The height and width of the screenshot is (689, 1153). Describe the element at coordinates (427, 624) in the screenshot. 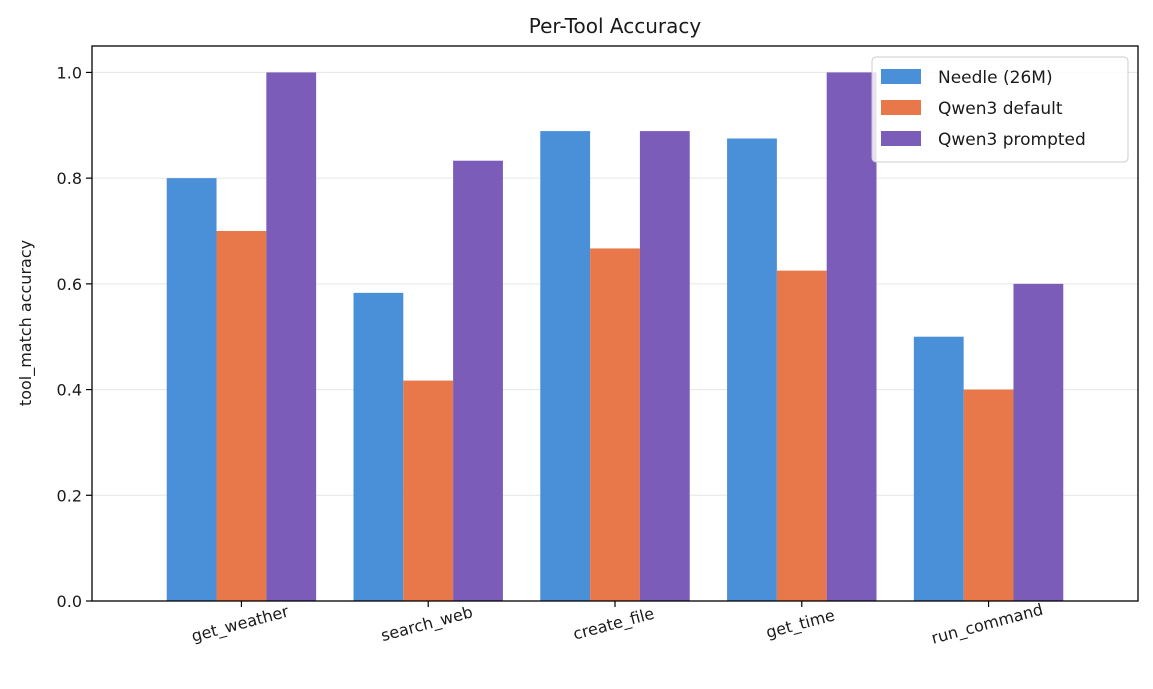

I see `x-tick-label: search_web` at that location.